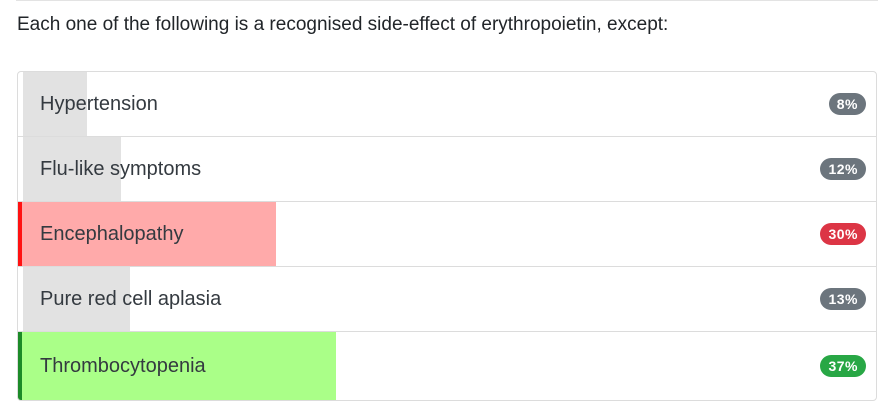 Image resolution: width=882 pixels, height=414 pixels. What do you see at coordinates (99, 103) in the screenshot?
I see `answer-label: Hypertension` at bounding box center [99, 103].